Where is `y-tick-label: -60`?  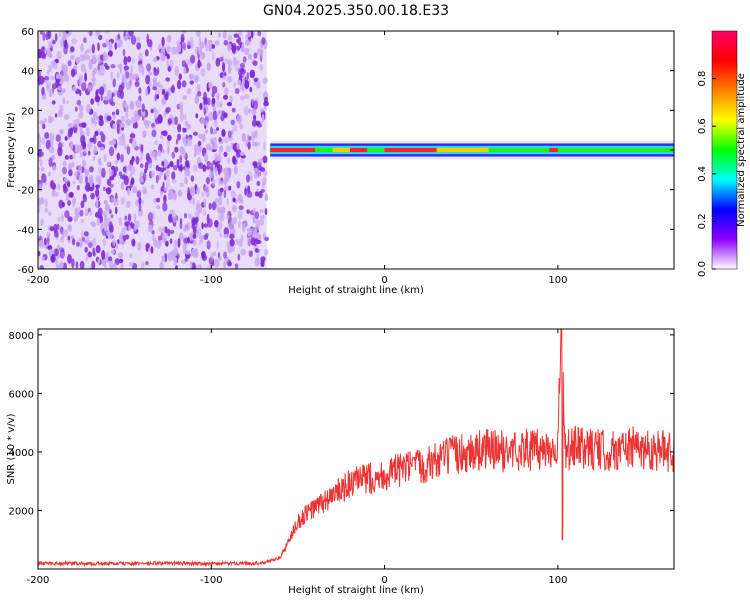 y-tick-label: -60 is located at coordinates (26, 270).